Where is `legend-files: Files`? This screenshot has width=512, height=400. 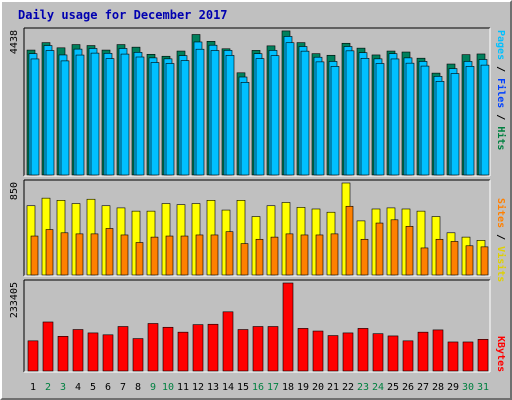 legend-files: Files is located at coordinates (500, 93).